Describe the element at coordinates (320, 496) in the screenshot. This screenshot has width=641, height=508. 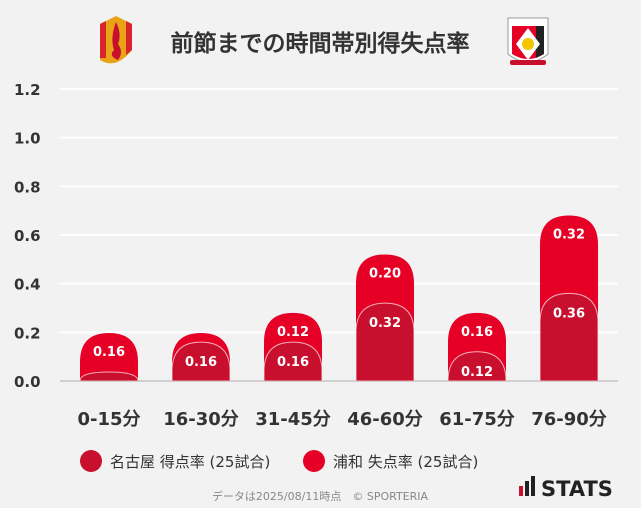
I see `source-note: データは2025/08/11時点 © SPORTERIA` at that location.